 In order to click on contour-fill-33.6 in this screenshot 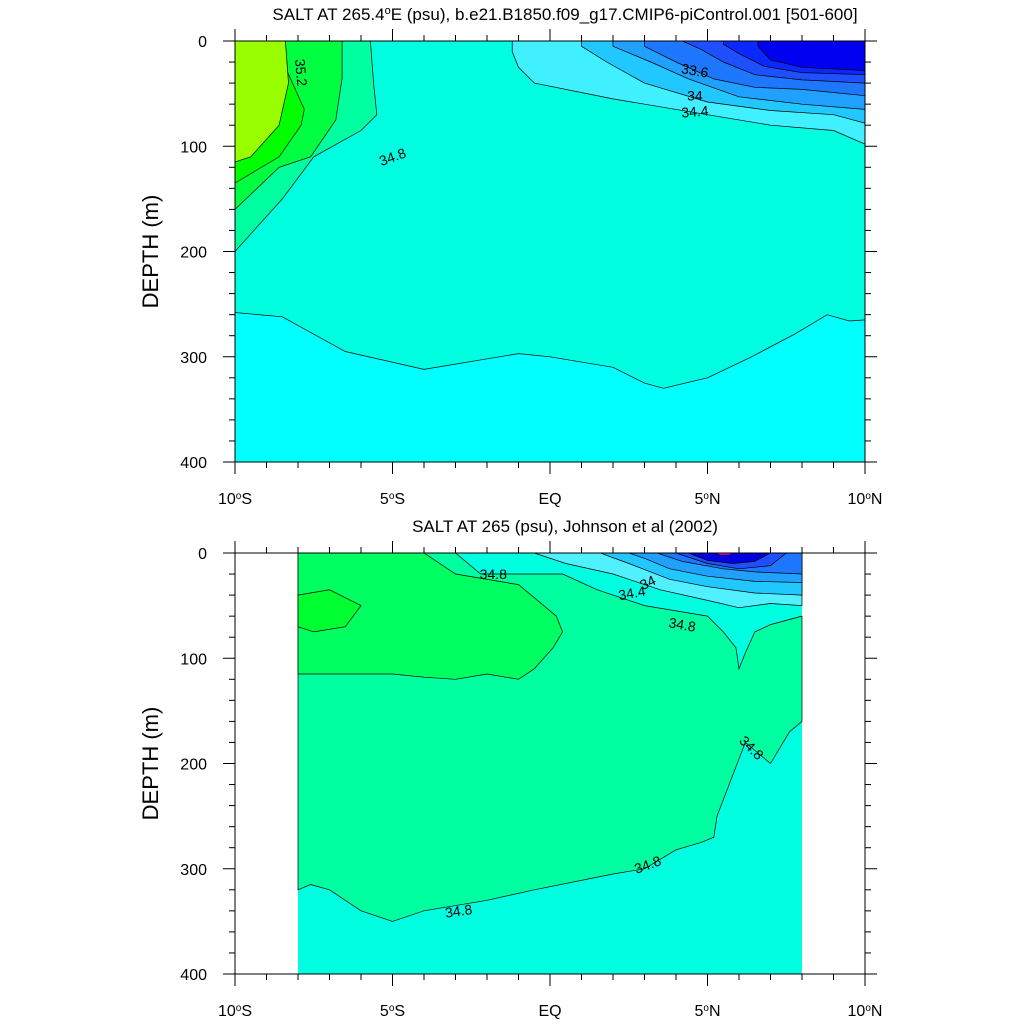, I will do `click(729, 558)`.